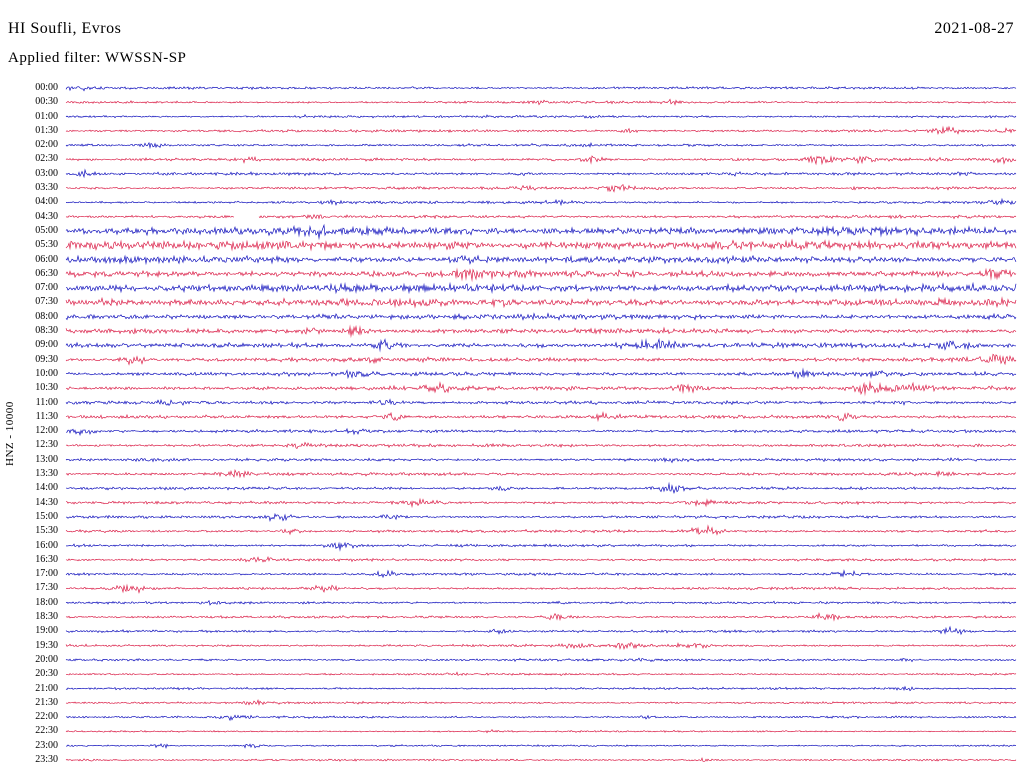 Image resolution: width=1024 pixels, height=780 pixels. I want to click on station-title: HI Soufli, Evros, so click(65, 28).